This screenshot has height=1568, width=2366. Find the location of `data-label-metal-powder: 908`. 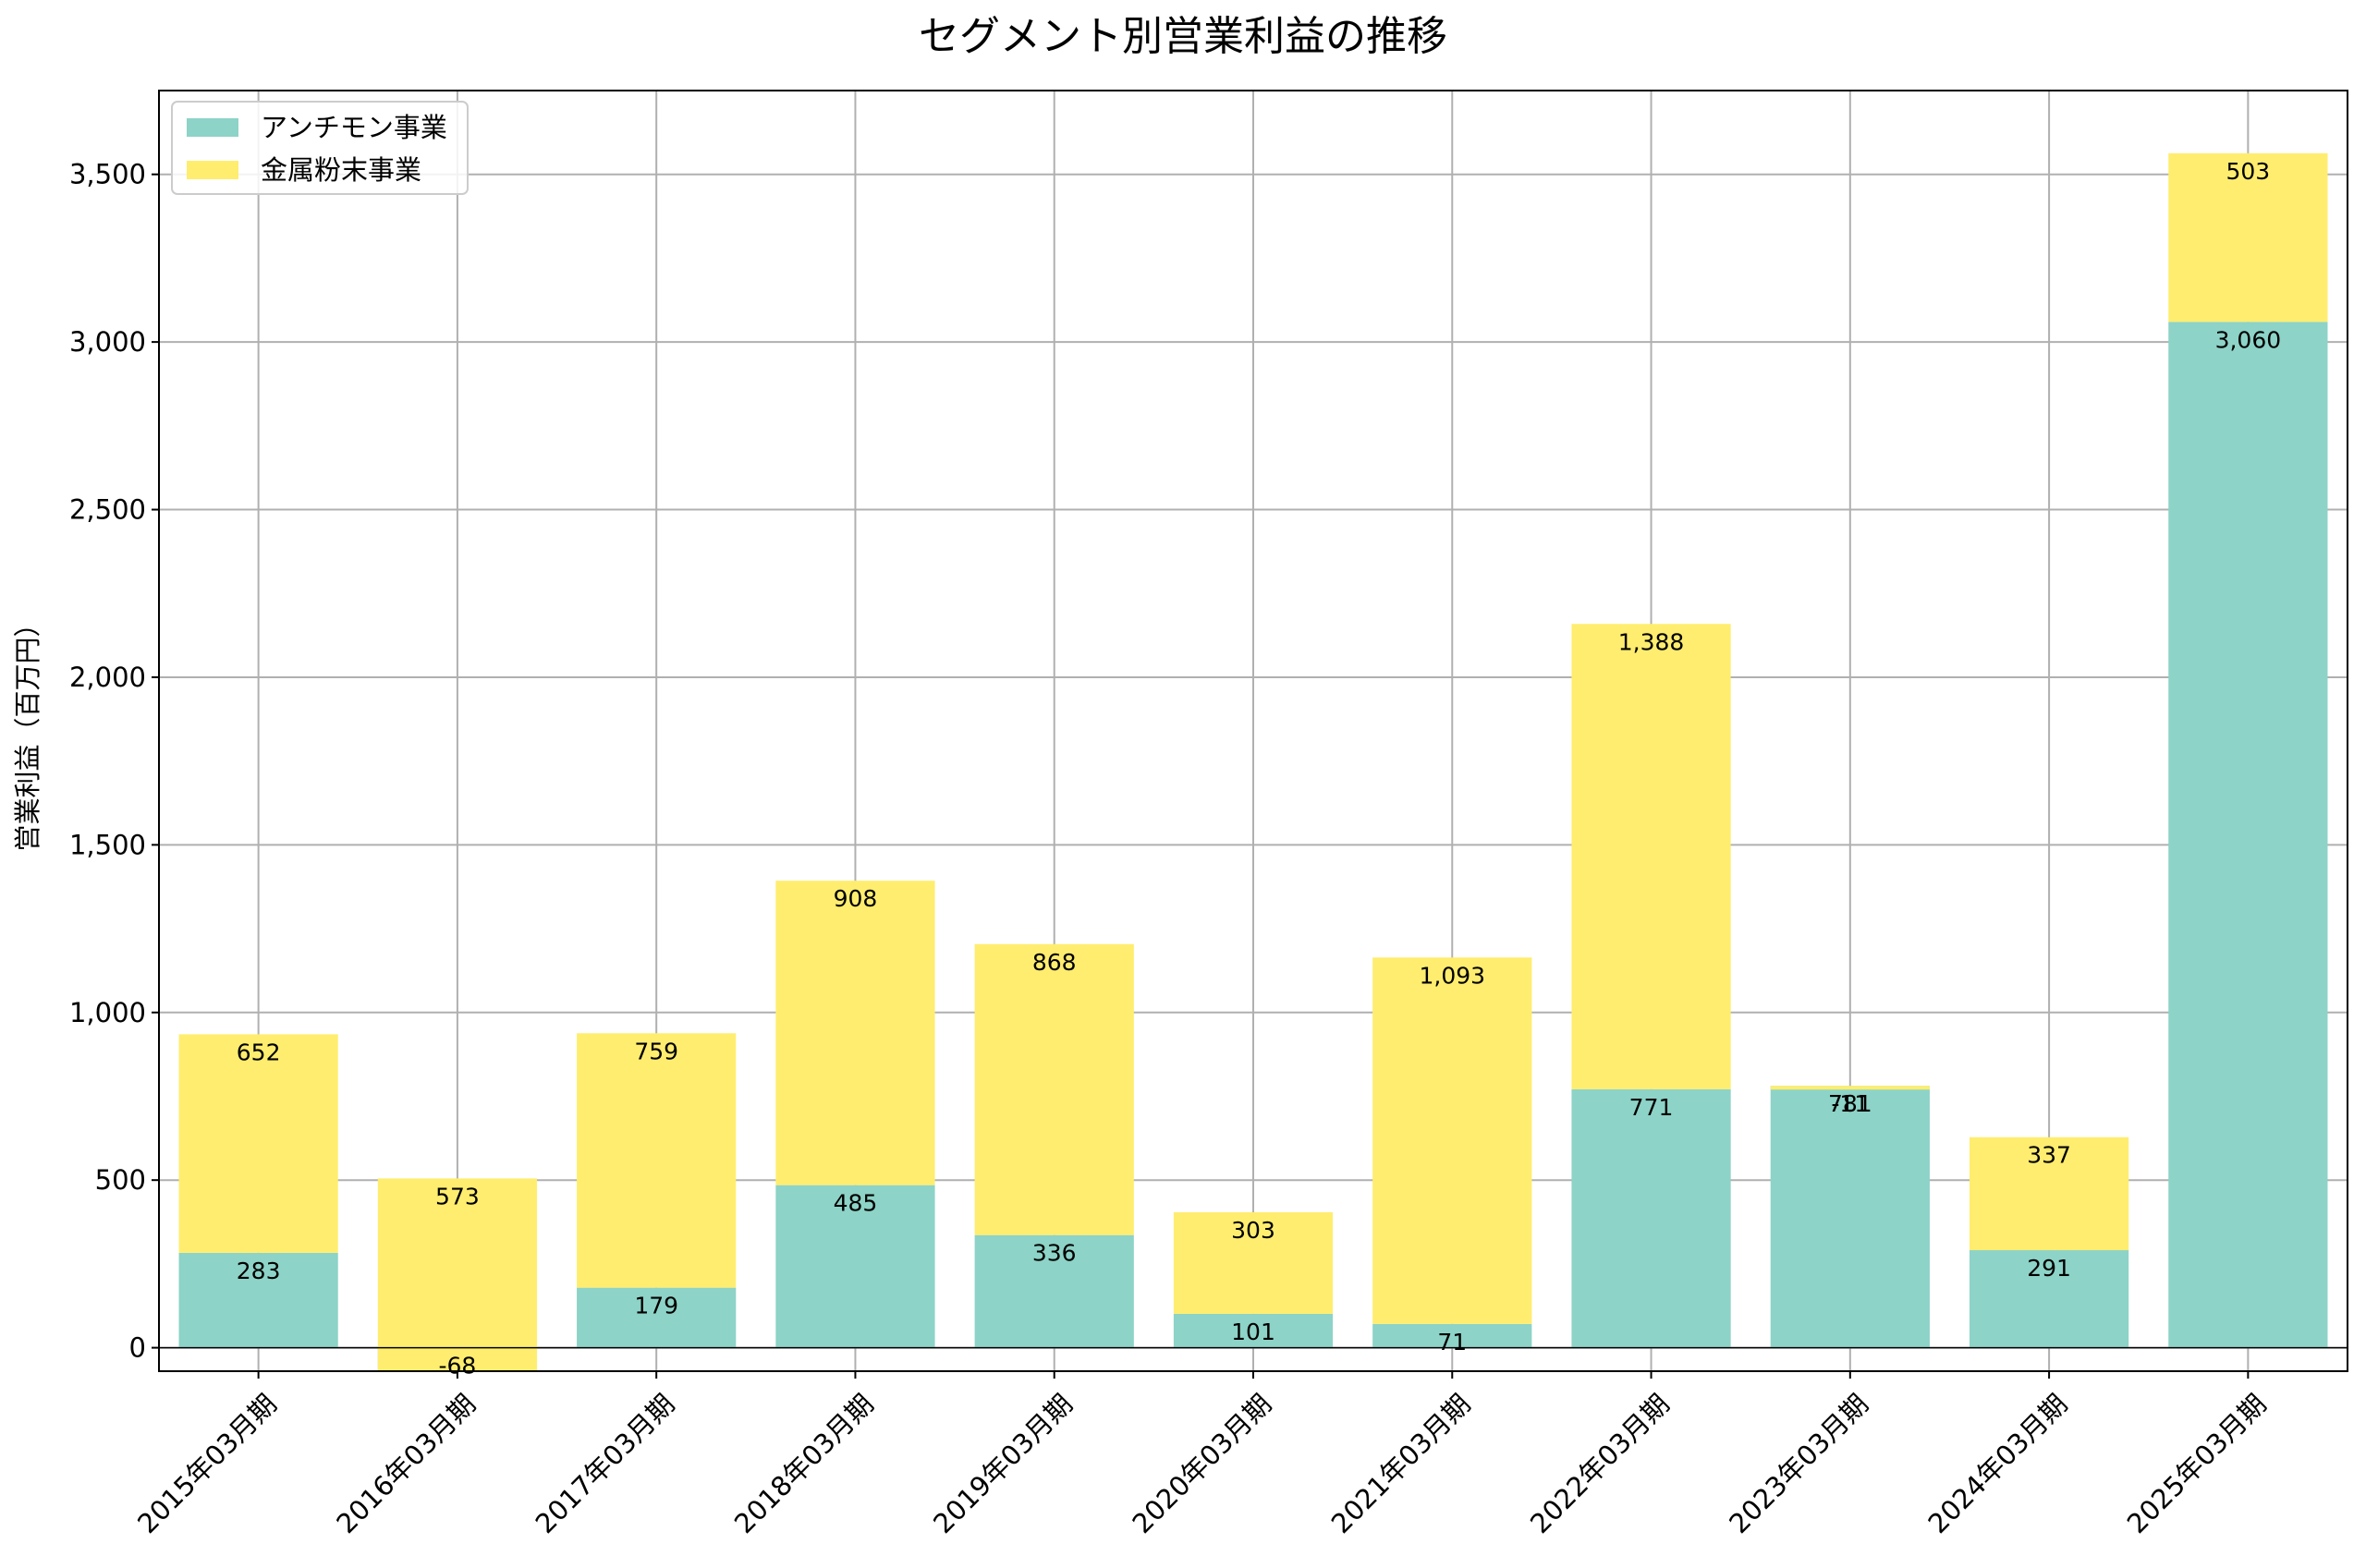

data-label-metal-powder: 908 is located at coordinates (856, 898).